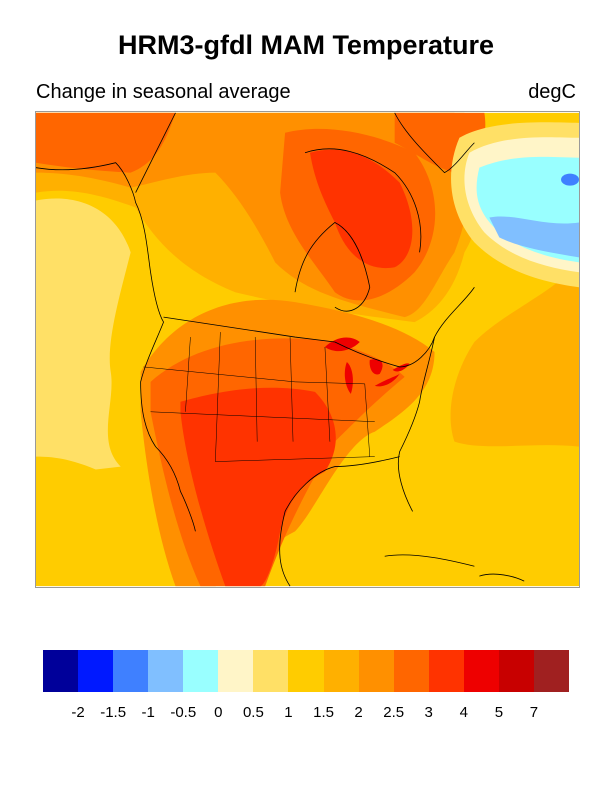 The height and width of the screenshot is (792, 612). I want to click on colorbar-label: 3, so click(428, 712).